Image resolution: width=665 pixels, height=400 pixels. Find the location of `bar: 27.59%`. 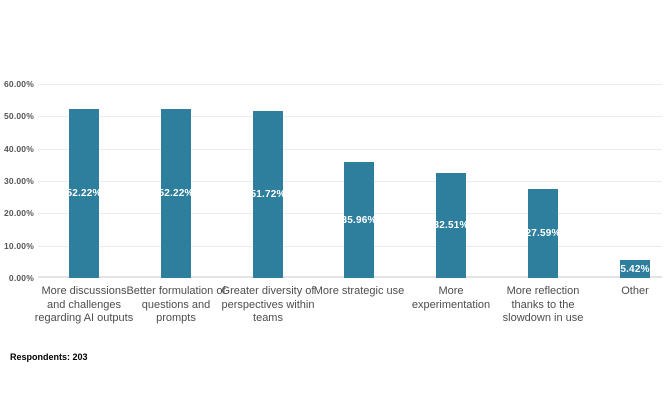

bar: 27.59% is located at coordinates (543, 233).